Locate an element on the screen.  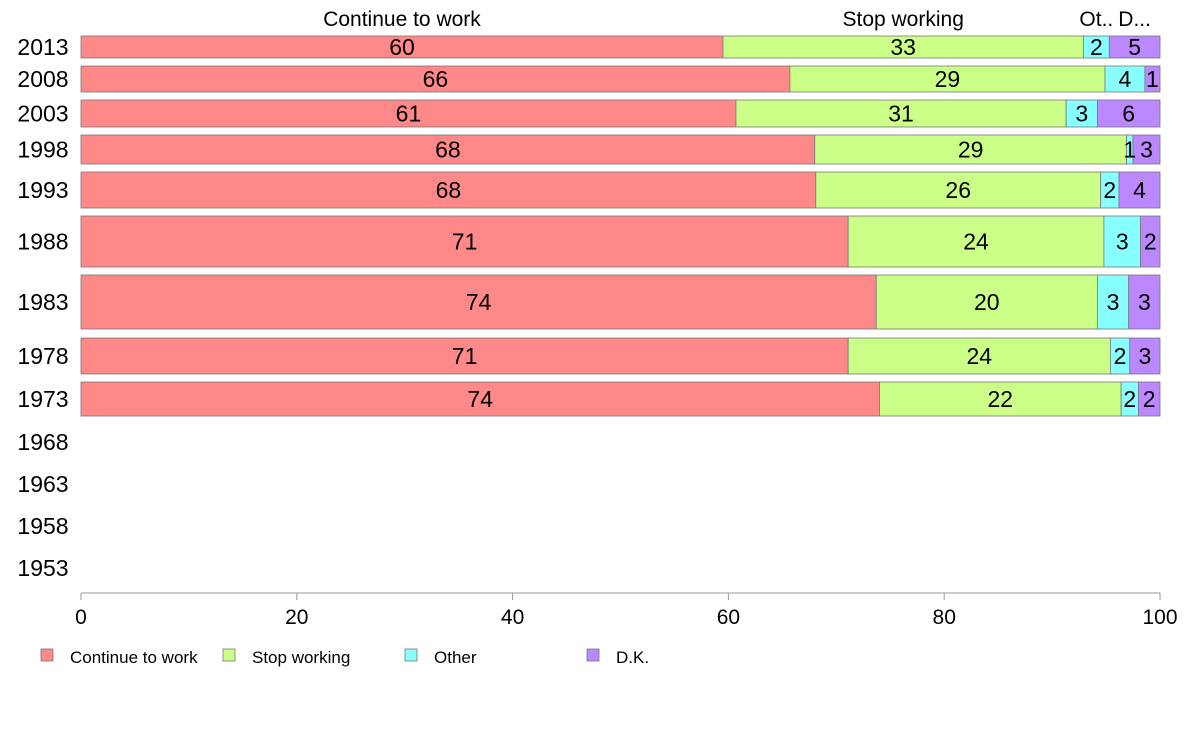
value-label-continue-to-work-2008: 66 is located at coordinates (436, 79).